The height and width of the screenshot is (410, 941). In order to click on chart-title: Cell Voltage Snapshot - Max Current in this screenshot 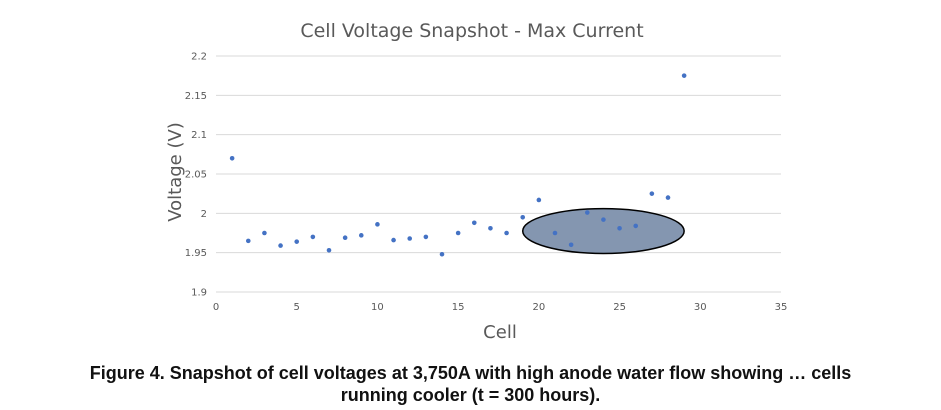, I will do `click(471, 31)`.